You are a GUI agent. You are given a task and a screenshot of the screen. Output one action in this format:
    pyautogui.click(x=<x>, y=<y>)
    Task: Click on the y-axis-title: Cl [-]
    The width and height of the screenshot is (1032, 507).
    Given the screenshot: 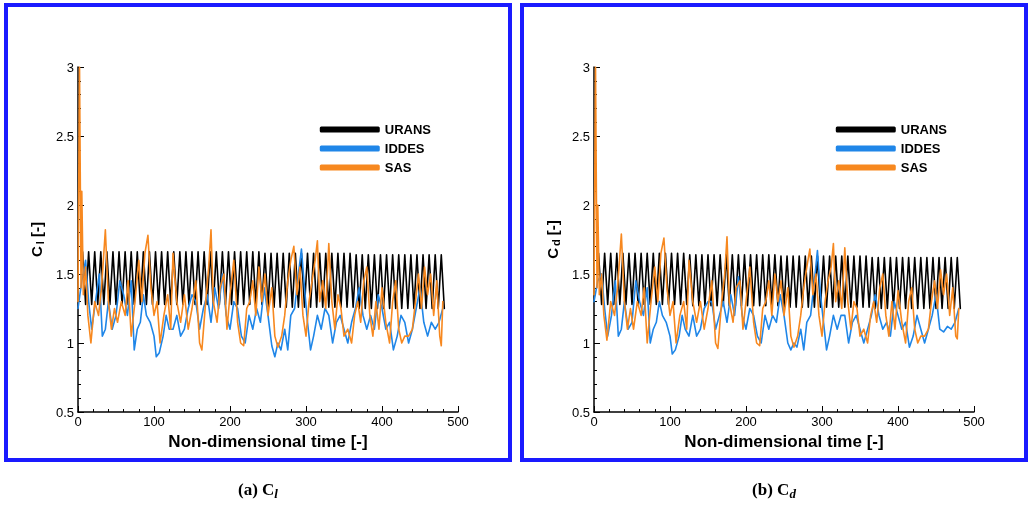 What is the action you would take?
    pyautogui.click(x=37, y=239)
    